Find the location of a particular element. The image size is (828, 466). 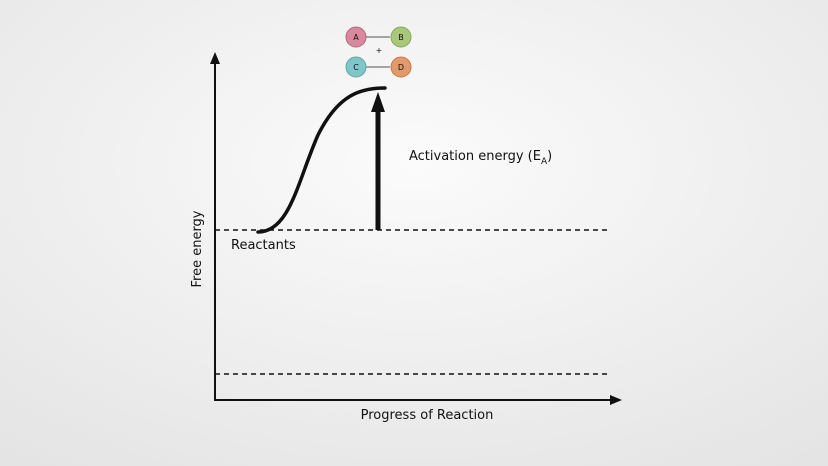

activation-subscript: A is located at coordinates (544, 162).